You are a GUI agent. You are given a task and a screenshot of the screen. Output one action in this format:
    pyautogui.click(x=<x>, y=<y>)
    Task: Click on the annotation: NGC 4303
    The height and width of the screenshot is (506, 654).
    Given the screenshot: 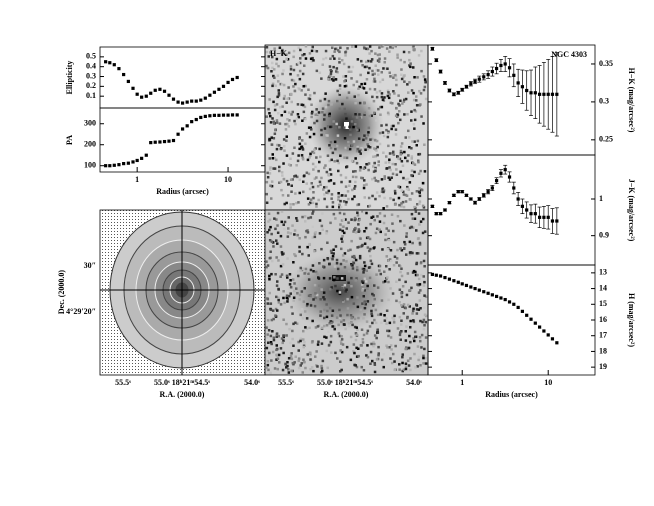 What is the action you would take?
    pyautogui.click(x=569, y=54)
    